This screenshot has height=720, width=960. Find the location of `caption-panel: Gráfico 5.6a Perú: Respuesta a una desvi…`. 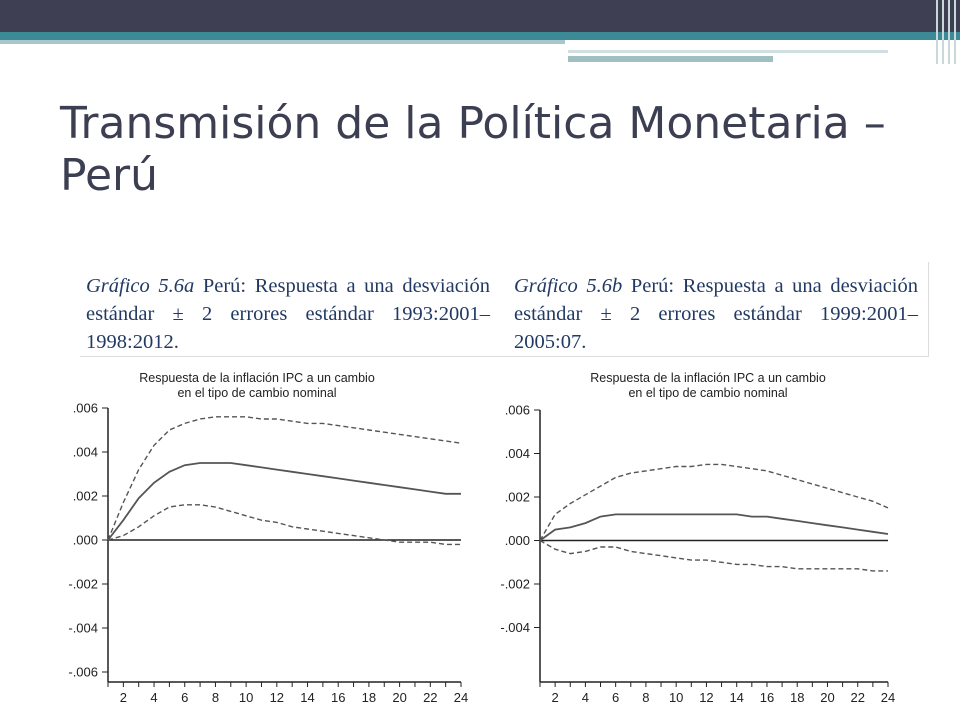

caption-panel: Gráfico 5.6a Perú: Respuesta a una desvi… is located at coordinates (504, 309).